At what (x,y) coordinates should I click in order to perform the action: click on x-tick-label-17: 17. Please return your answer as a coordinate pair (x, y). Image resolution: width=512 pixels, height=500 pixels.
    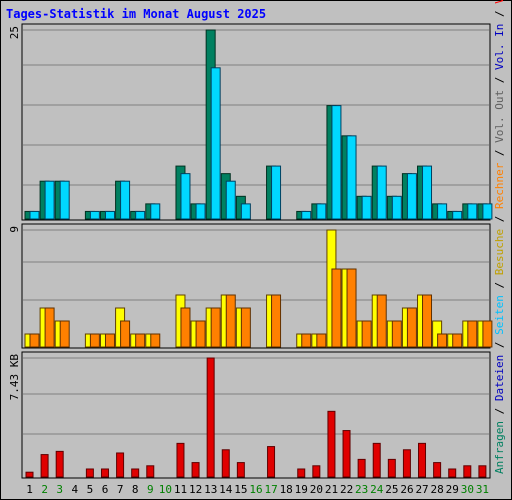
    Looking at the image, I should click on (270, 489).